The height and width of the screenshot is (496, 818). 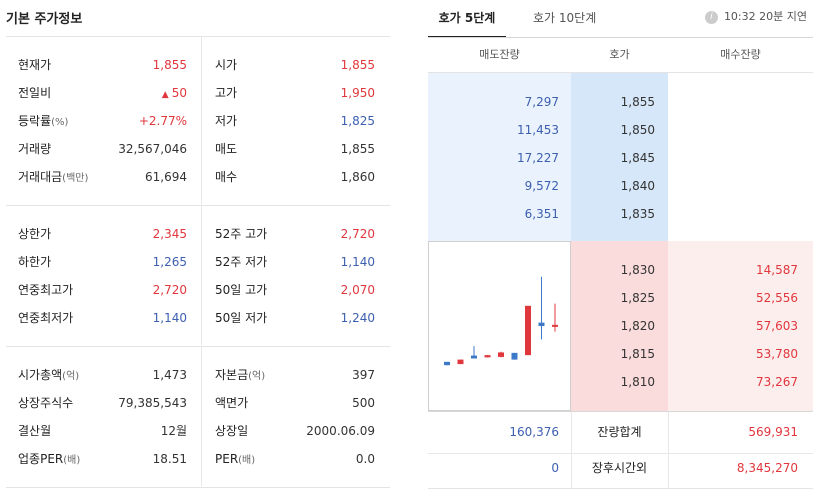 What do you see at coordinates (48, 375) in the screenshot?
I see `info-label: 시가총액(억)` at bounding box center [48, 375].